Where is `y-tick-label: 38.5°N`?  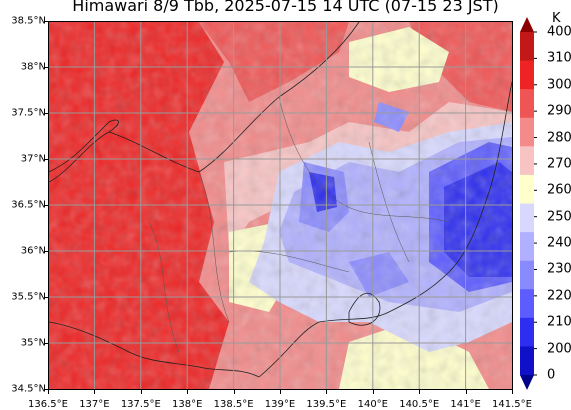 y-tick-label: 38.5°N is located at coordinates (28, 21).